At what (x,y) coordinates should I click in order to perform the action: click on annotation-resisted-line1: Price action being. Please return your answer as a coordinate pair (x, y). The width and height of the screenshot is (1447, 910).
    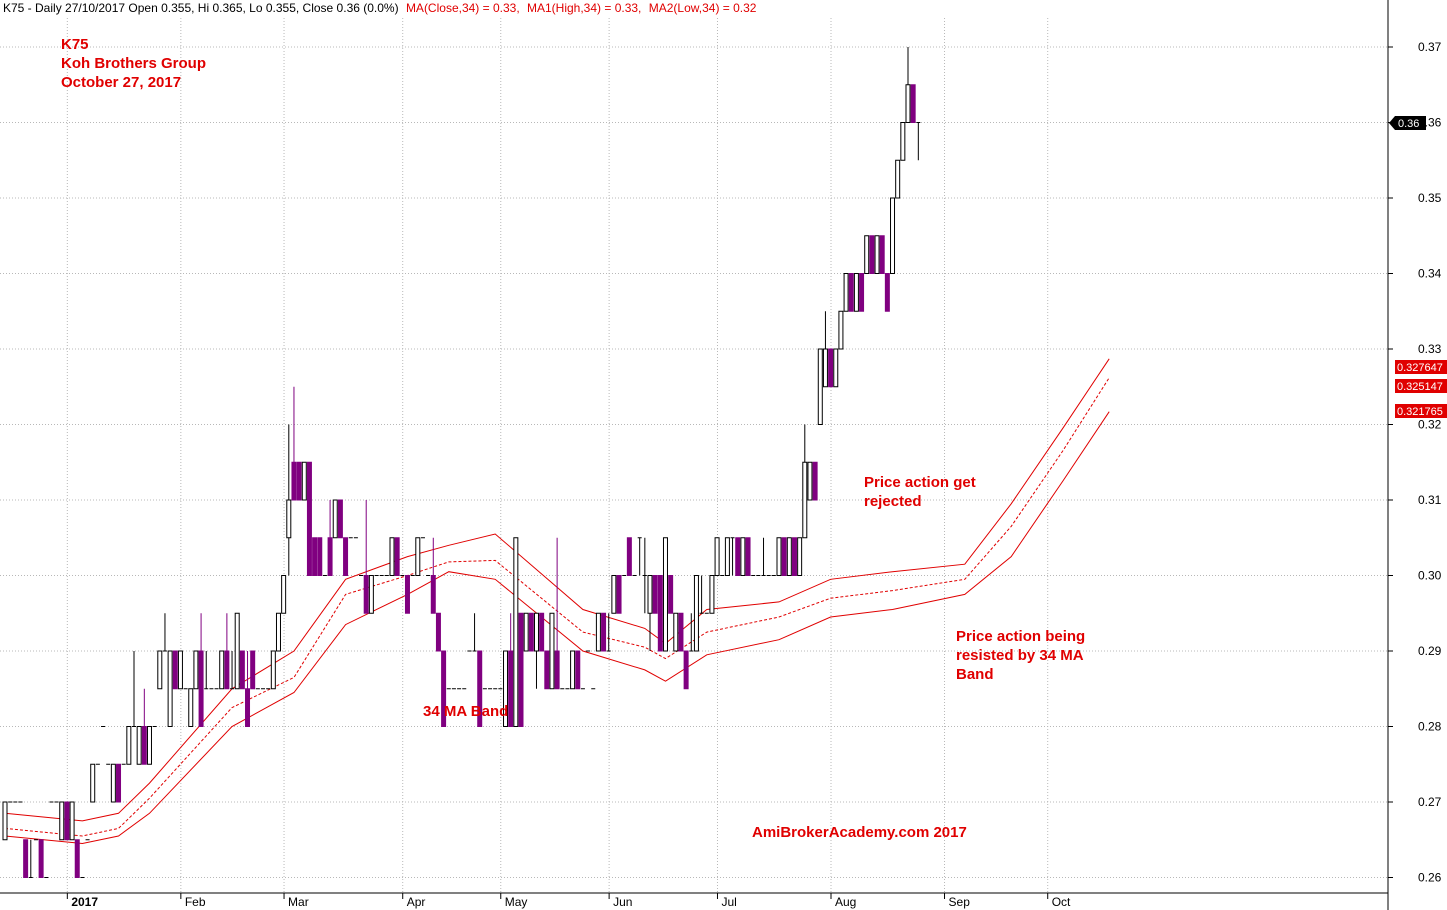
    Looking at the image, I should click on (1020, 636).